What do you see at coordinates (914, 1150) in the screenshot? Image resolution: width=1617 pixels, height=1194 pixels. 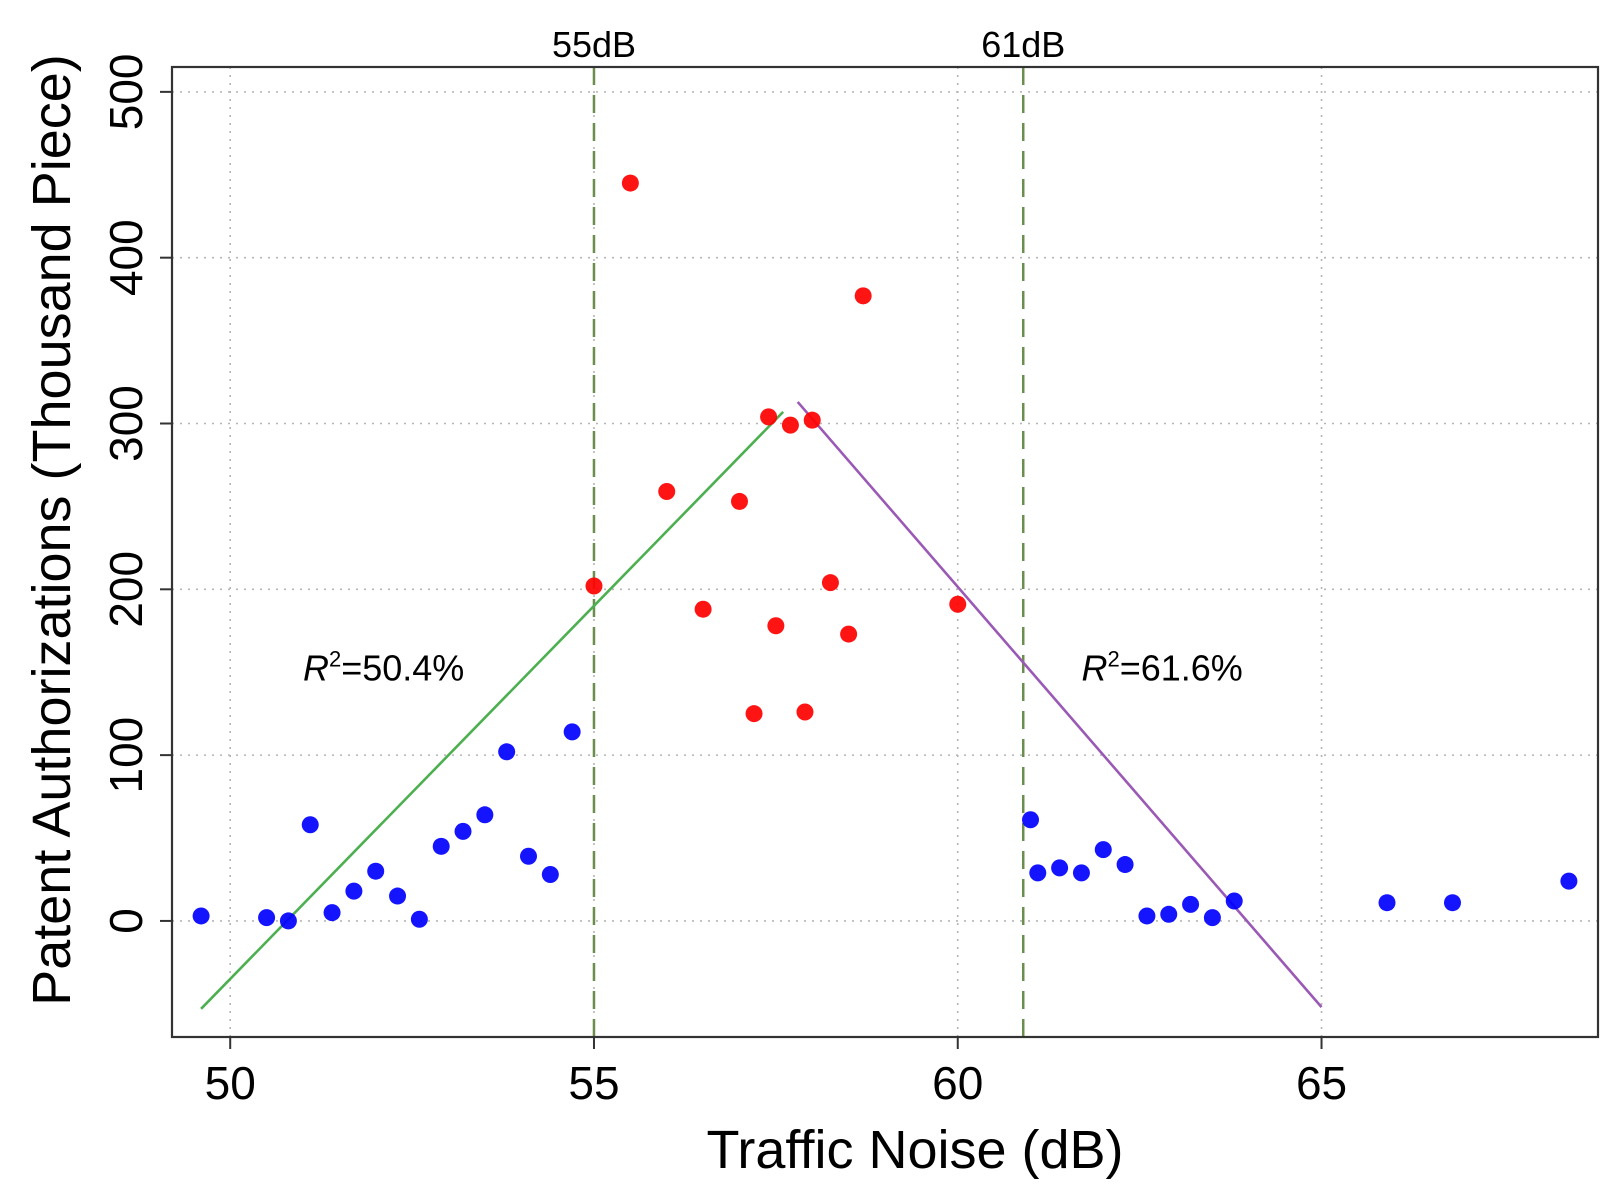 I see `x-axis-title: Traffic Noise (dB)` at bounding box center [914, 1150].